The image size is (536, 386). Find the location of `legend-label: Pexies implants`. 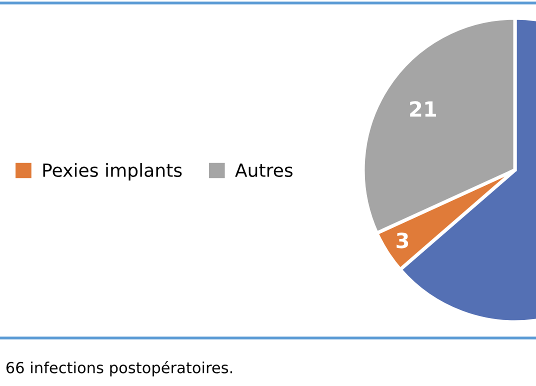

legend-label: Pexies implants is located at coordinates (112, 172).